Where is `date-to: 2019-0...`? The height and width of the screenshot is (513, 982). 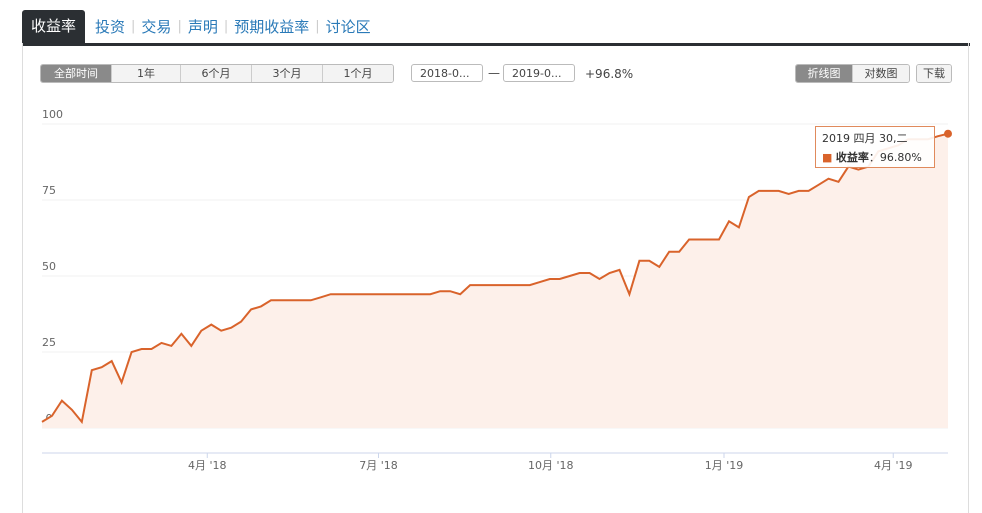 date-to: 2019-0... is located at coordinates (539, 73).